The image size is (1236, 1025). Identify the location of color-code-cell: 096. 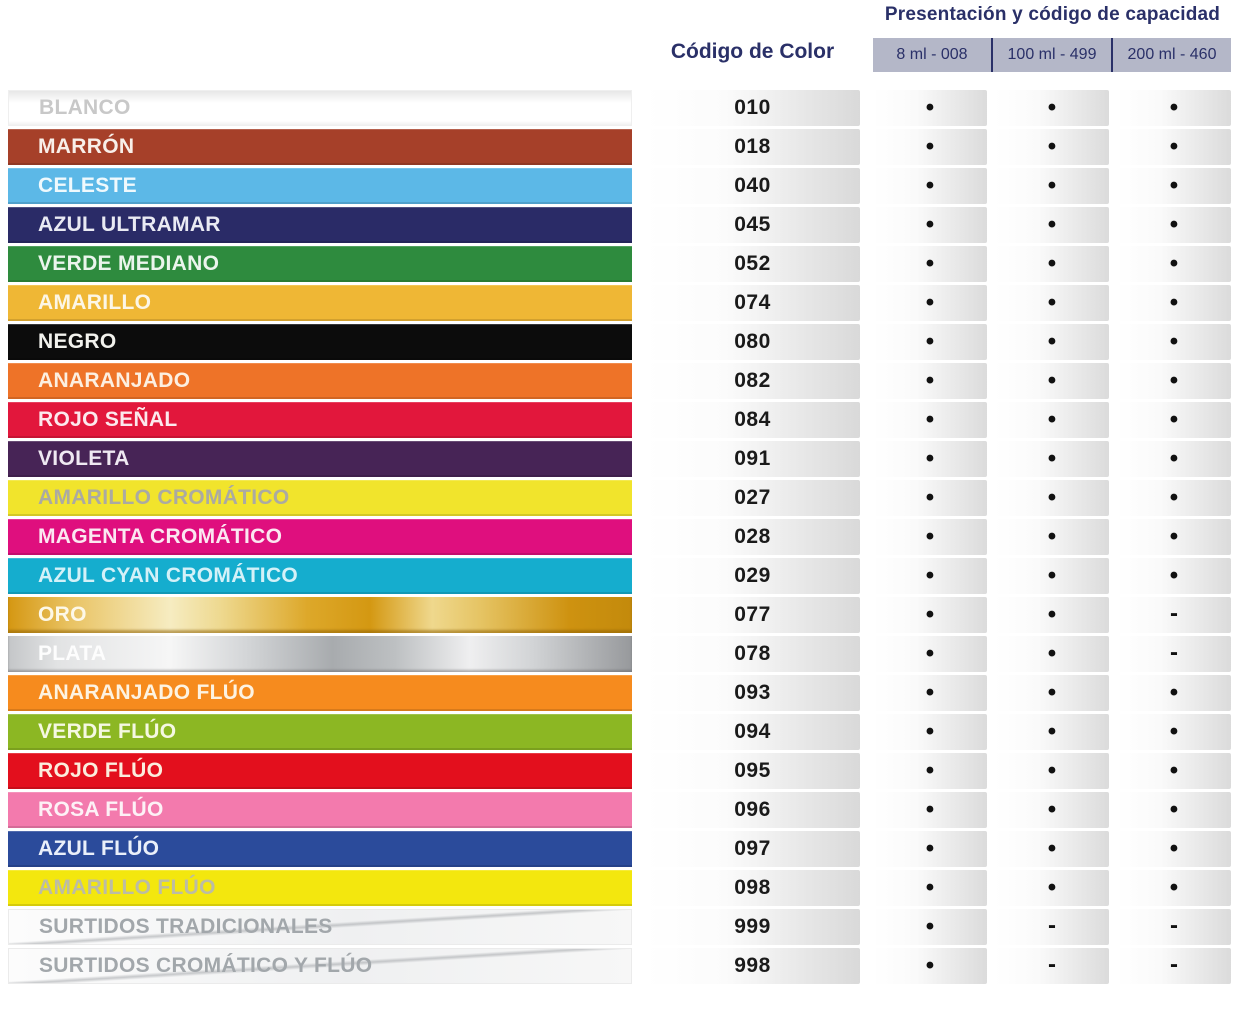
(752, 810).